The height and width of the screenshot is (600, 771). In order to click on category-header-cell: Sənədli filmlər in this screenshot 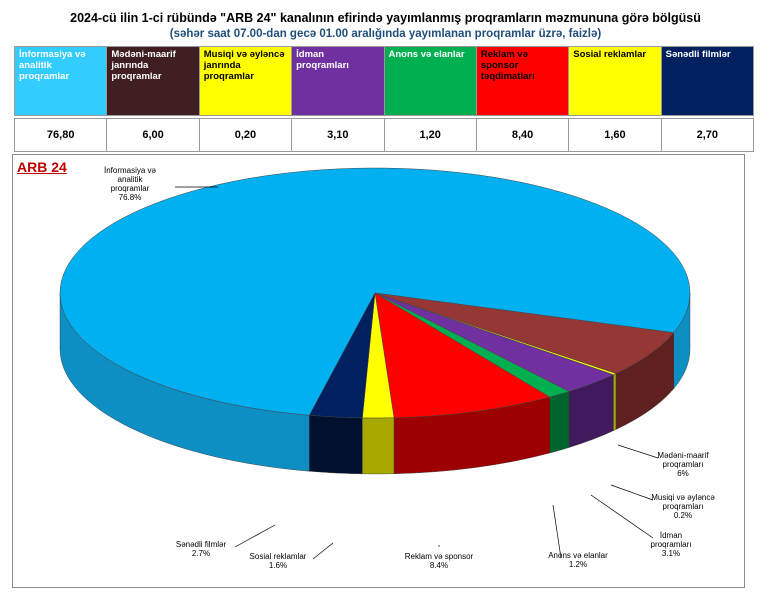, I will do `click(707, 81)`.